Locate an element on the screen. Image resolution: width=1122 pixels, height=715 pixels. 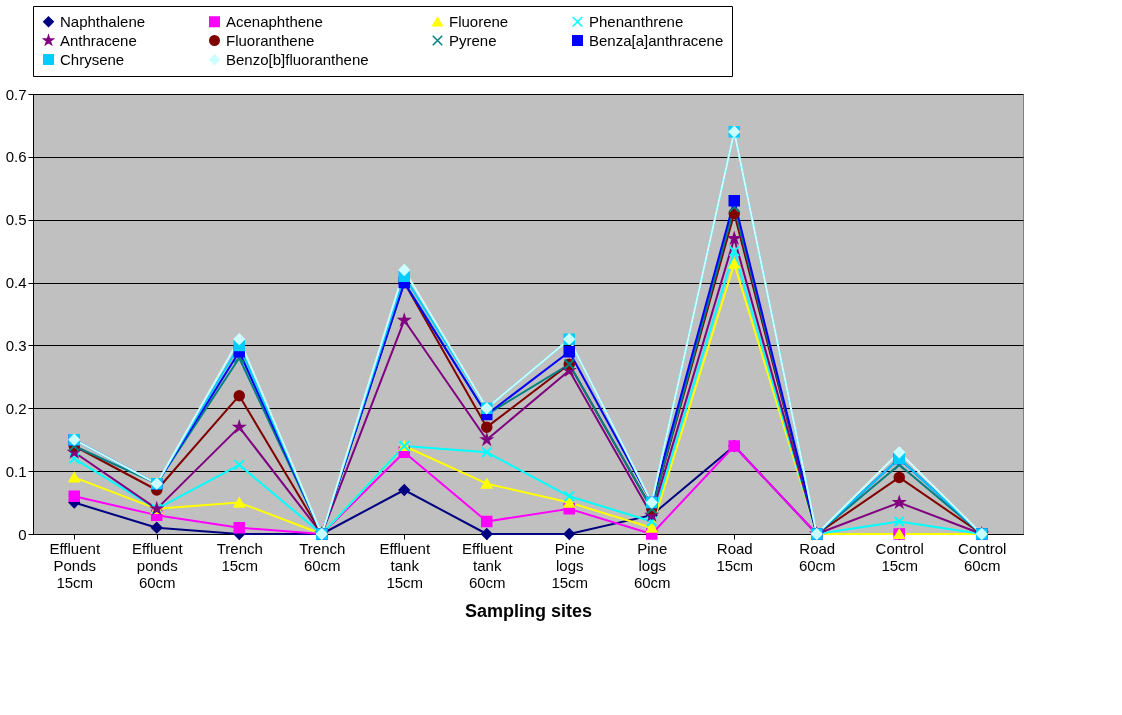
x-tick-label: Effluent tank 15cm is located at coordinates (405, 565).